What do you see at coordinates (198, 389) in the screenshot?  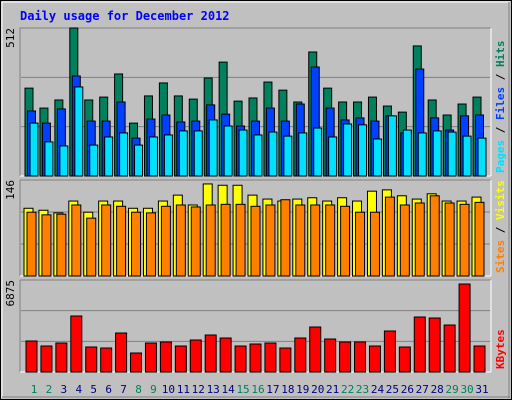 I see `x-tick-label: 12` at bounding box center [198, 389].